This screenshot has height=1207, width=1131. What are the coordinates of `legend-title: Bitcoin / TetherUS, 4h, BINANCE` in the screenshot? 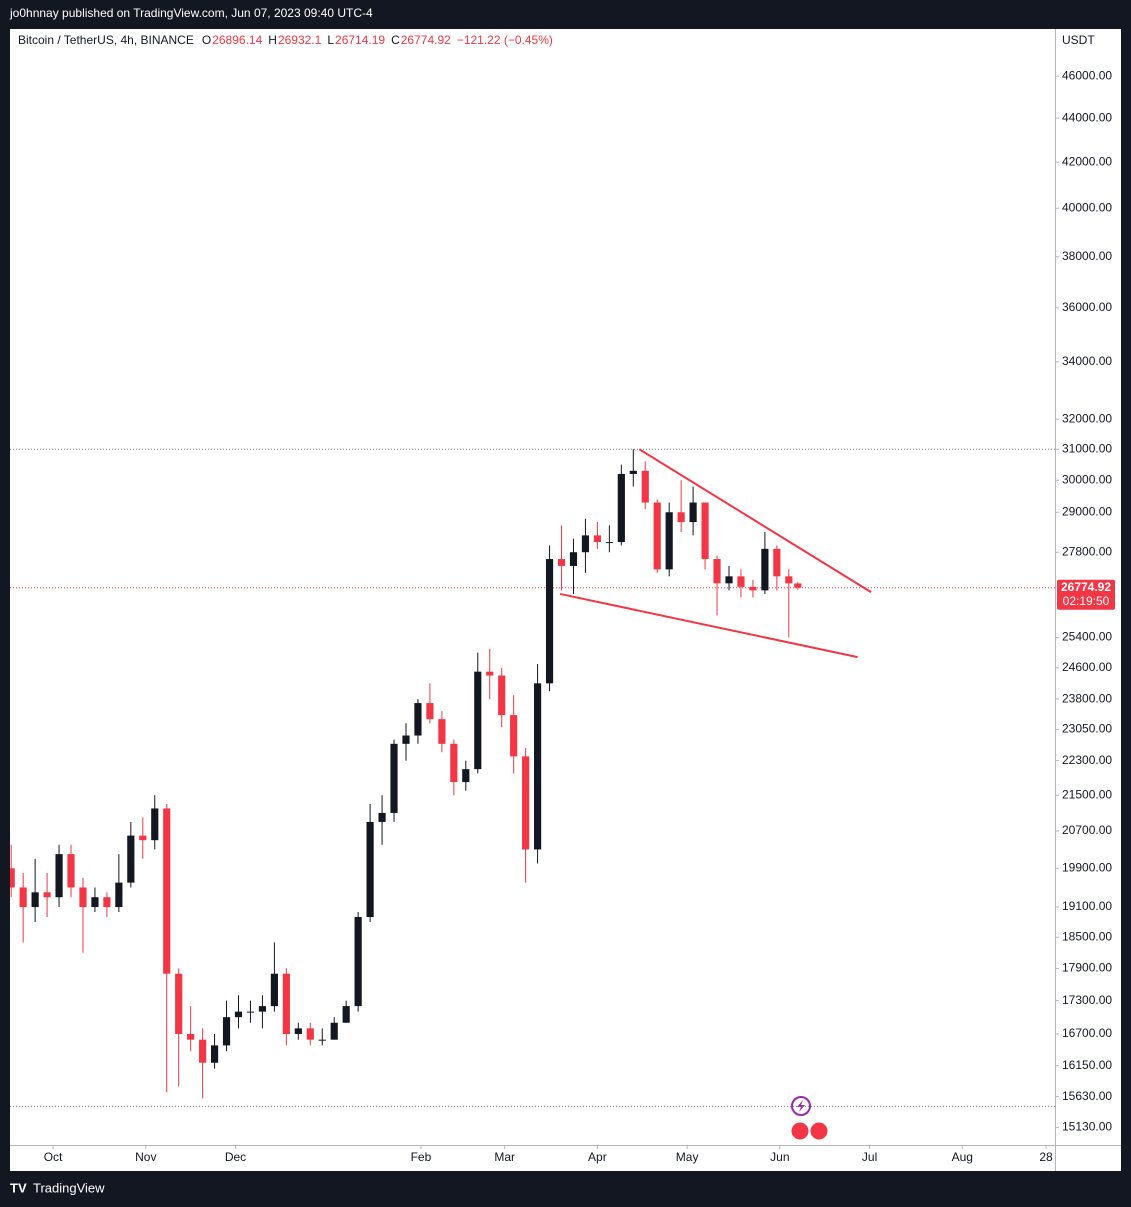 It's located at (106, 40).